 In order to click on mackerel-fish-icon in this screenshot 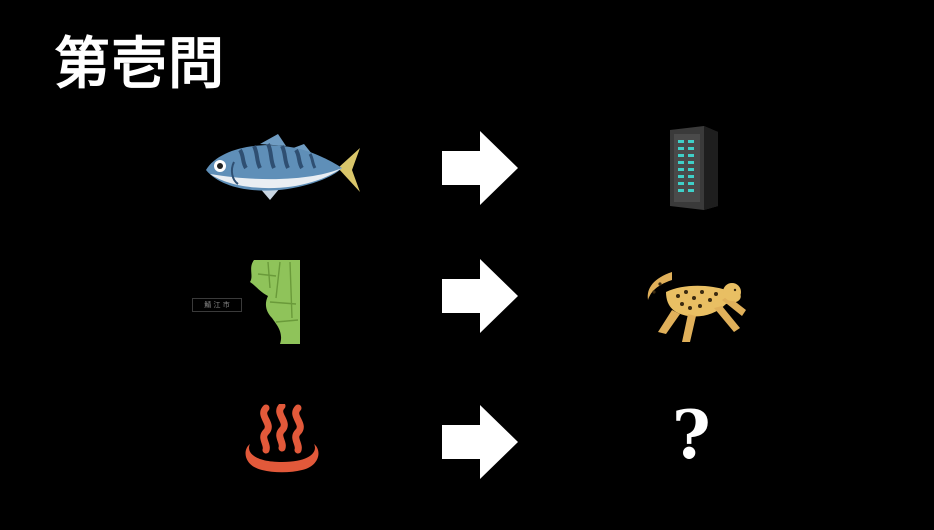, I will do `click(283, 167)`.